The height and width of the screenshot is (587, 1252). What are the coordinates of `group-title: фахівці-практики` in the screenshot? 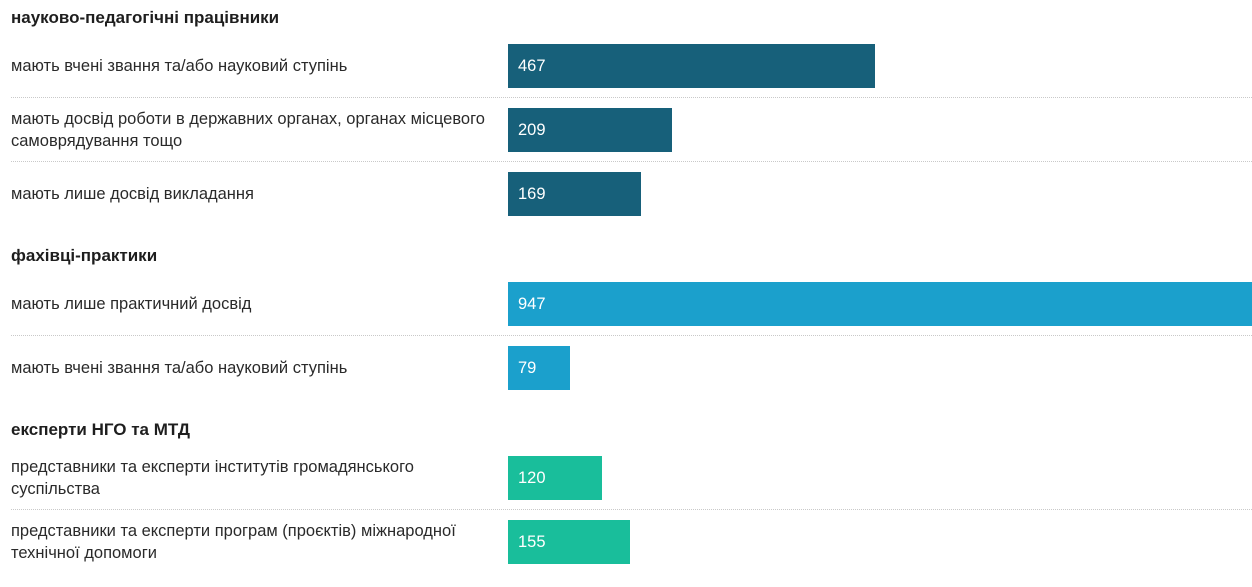 It's located at (84, 255).